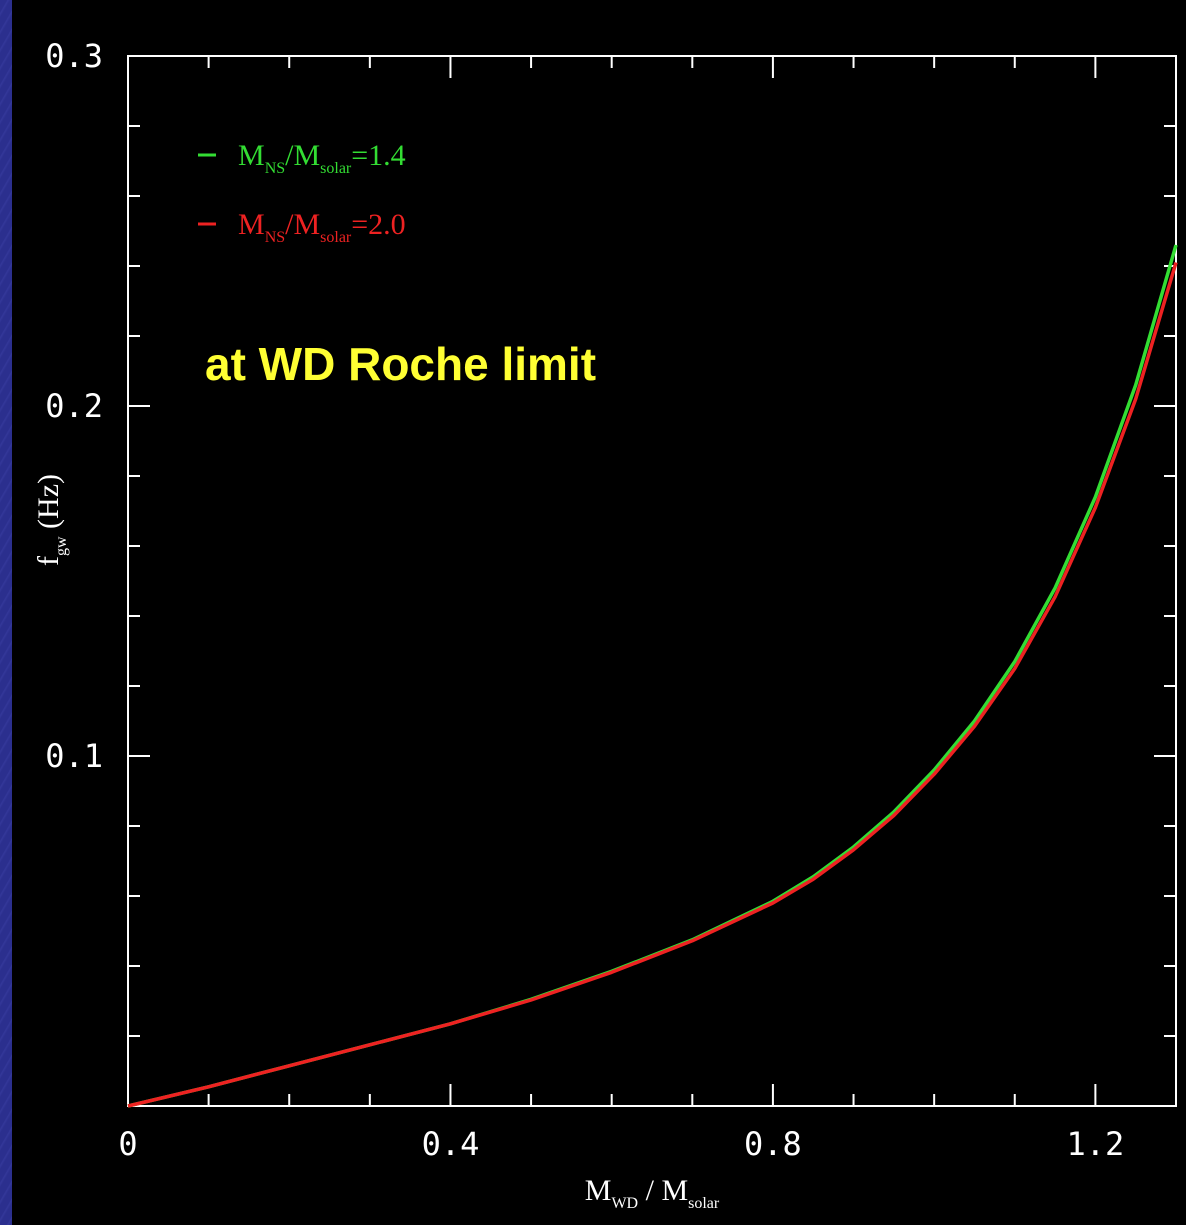  Describe the element at coordinates (51, 520) in the screenshot. I see `y-axis-label: fgw (Hz)` at that location.